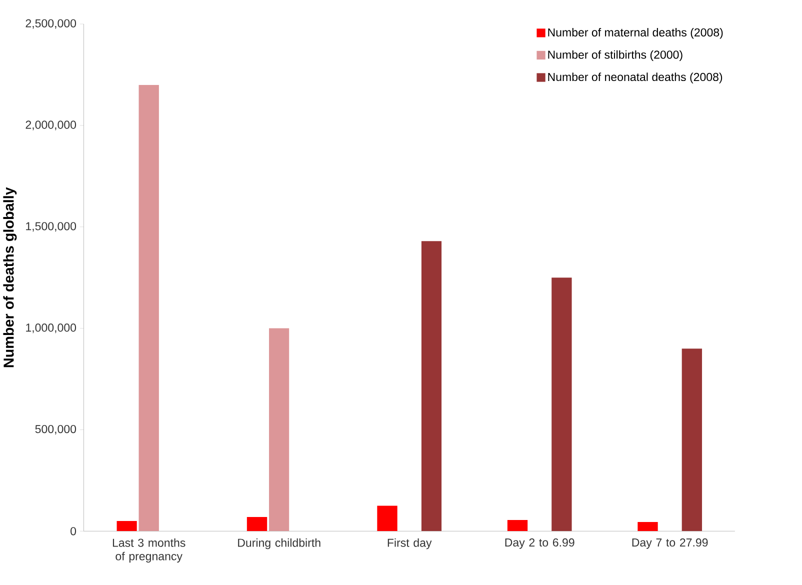 Image resolution: width=802 pixels, height=585 pixels. Describe the element at coordinates (10, 277) in the screenshot. I see `y-axis-title: Number of deaths globally` at that location.